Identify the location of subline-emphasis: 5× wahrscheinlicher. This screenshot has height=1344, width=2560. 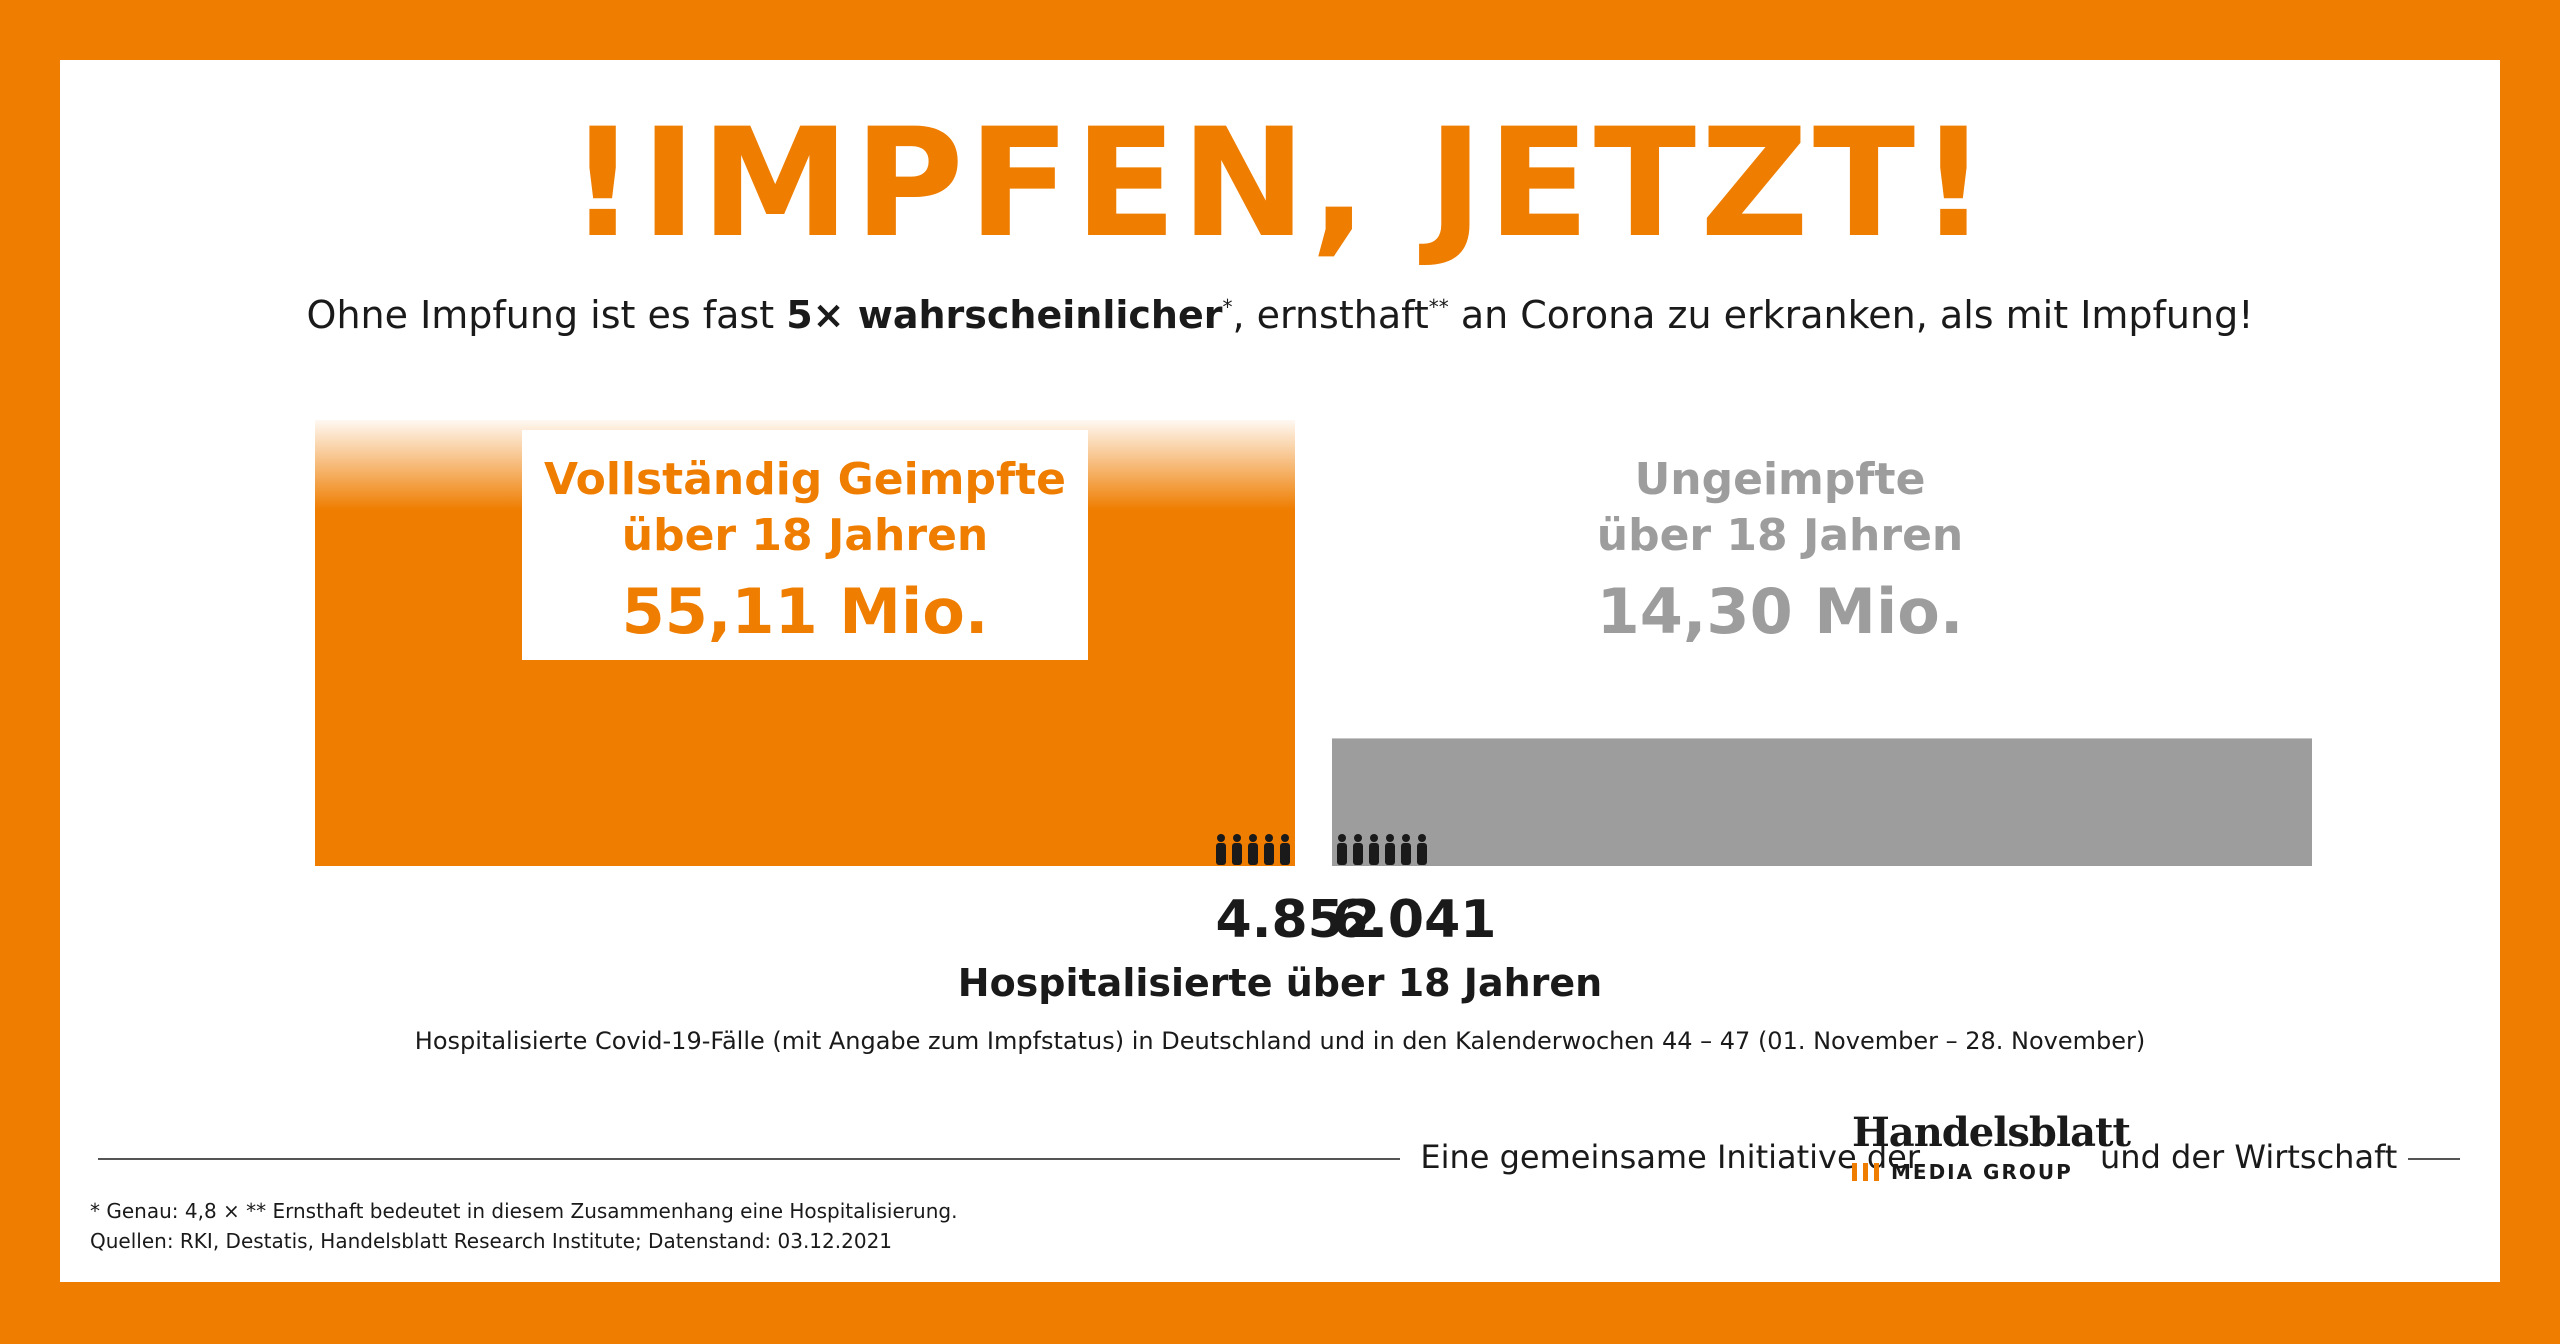
(1004, 315).